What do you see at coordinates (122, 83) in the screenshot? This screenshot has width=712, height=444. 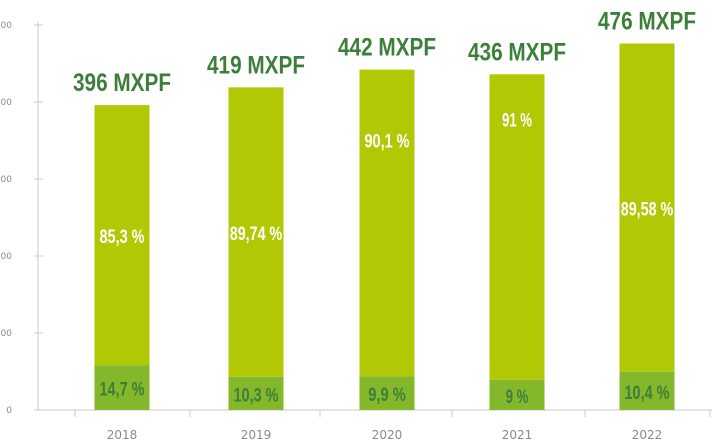 I see `bar-total-label: 396 MXPF` at bounding box center [122, 83].